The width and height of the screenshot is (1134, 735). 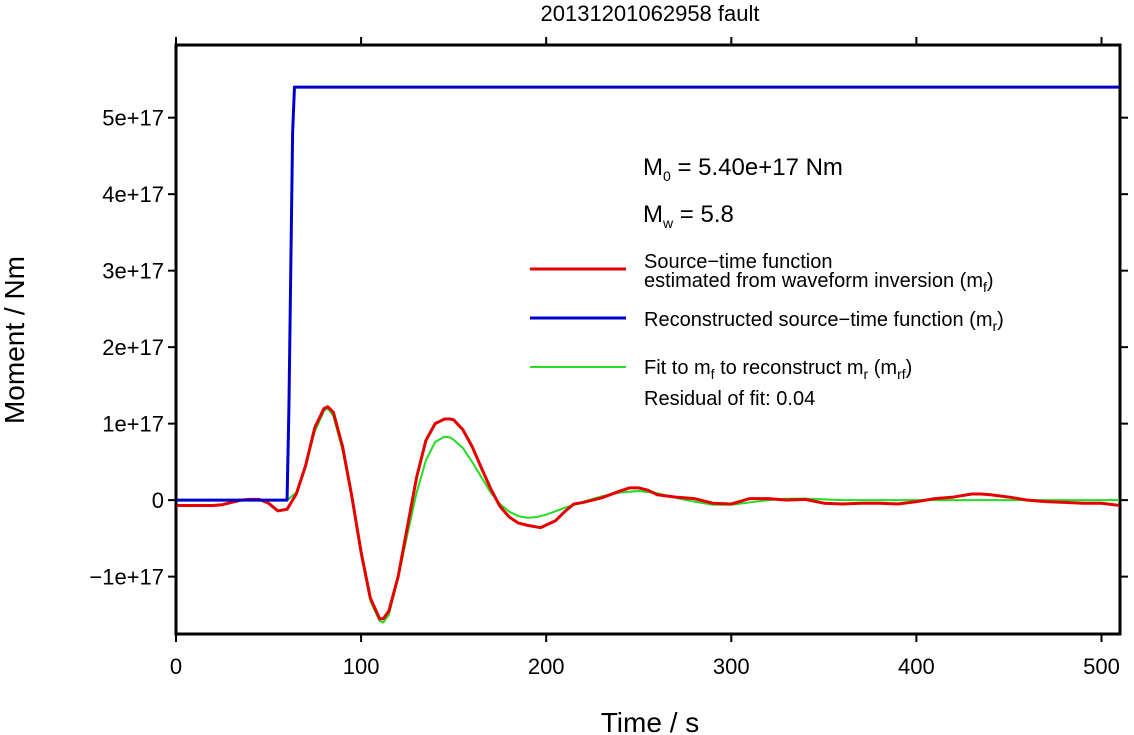 What do you see at coordinates (133, 271) in the screenshot?
I see `y-tick-label: 3e+17` at bounding box center [133, 271].